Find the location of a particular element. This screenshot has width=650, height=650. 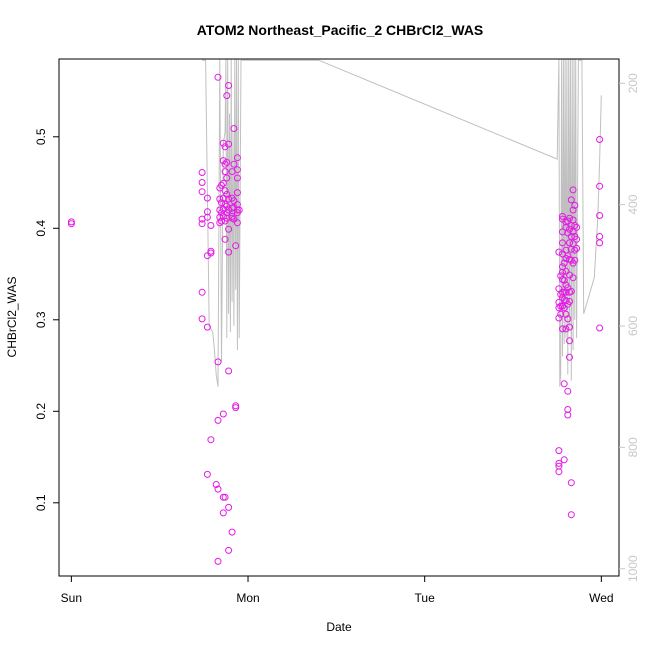

y2-tick-label: 200 is located at coordinates (633, 83).